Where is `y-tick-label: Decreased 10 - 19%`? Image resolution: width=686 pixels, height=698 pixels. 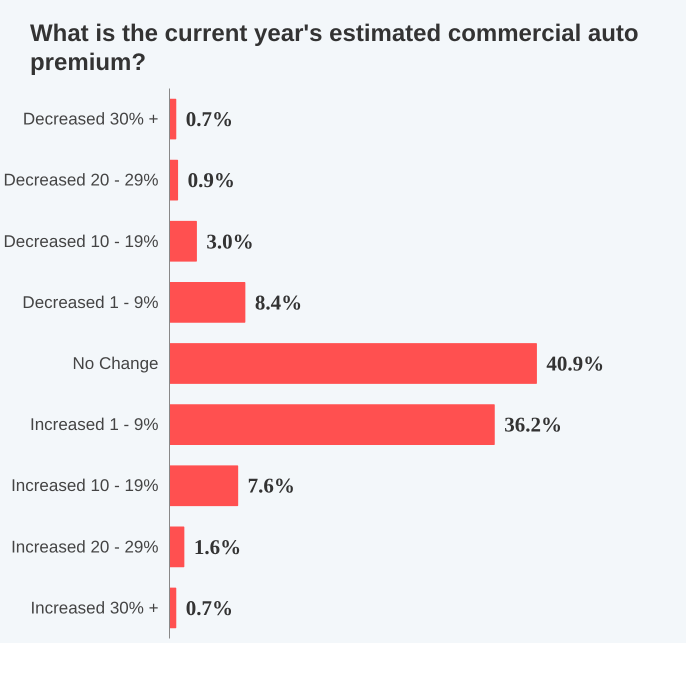
y-tick-label: Decreased 10 - 19% is located at coordinates (81, 240).